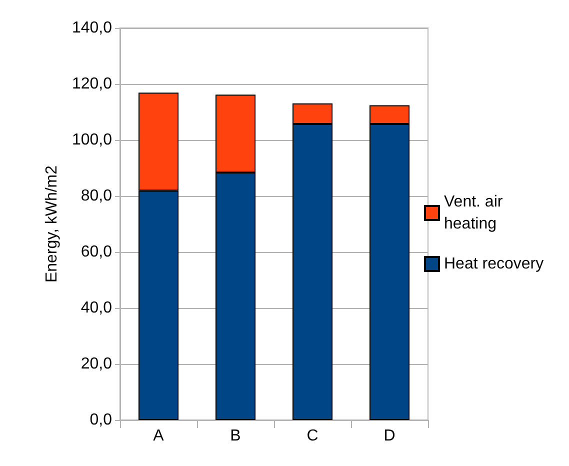  What do you see at coordinates (101, 420) in the screenshot?
I see `y-tick-label: 0,0` at bounding box center [101, 420].